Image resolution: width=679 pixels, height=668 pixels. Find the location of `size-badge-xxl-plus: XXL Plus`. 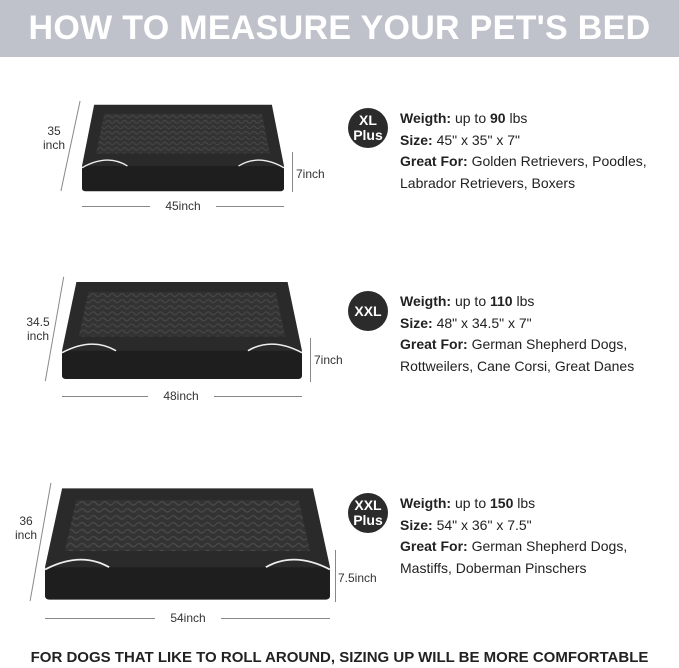

size-badge-xxl-plus: XXL Plus is located at coordinates (368, 513).